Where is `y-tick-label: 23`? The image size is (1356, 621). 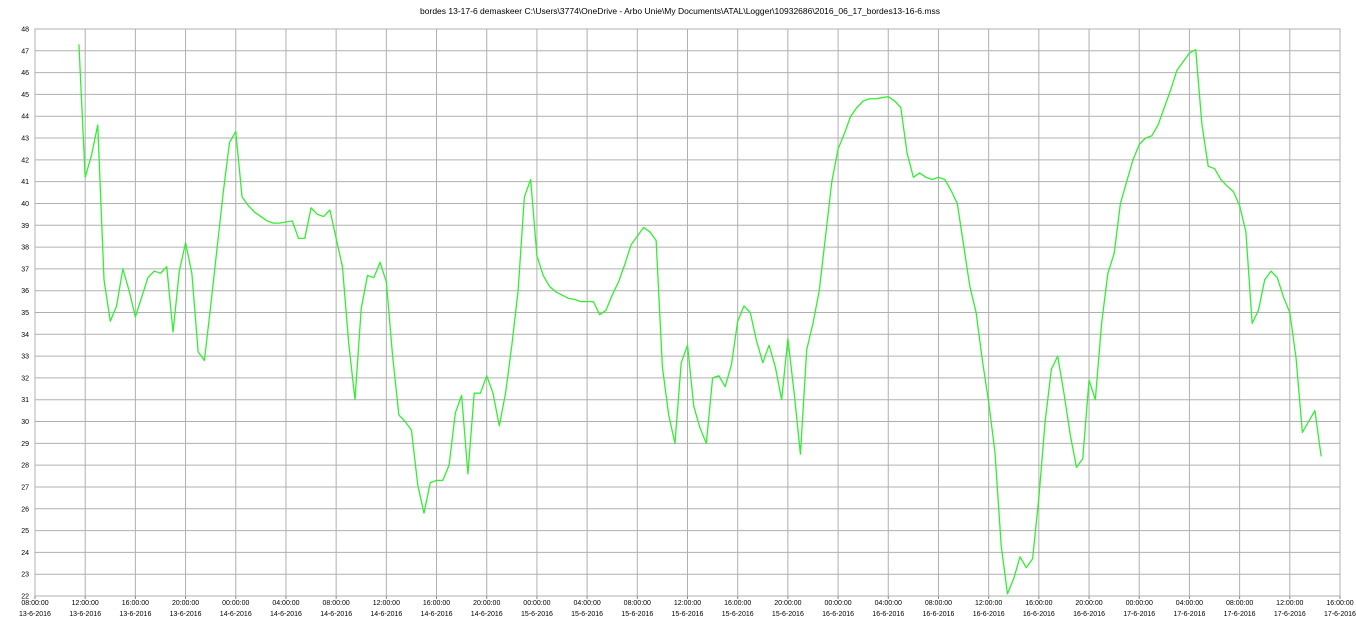
y-tick-label: 23 is located at coordinates (25, 575).